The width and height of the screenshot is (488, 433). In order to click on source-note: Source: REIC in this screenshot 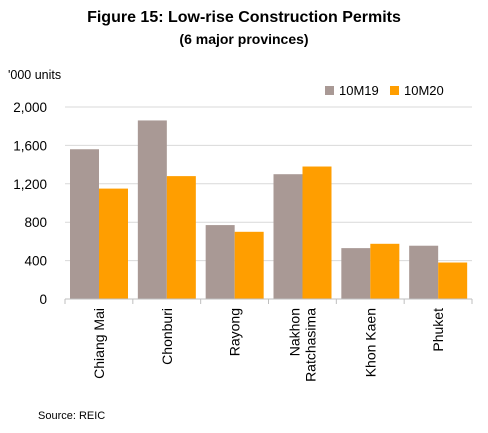, I will do `click(72, 416)`.